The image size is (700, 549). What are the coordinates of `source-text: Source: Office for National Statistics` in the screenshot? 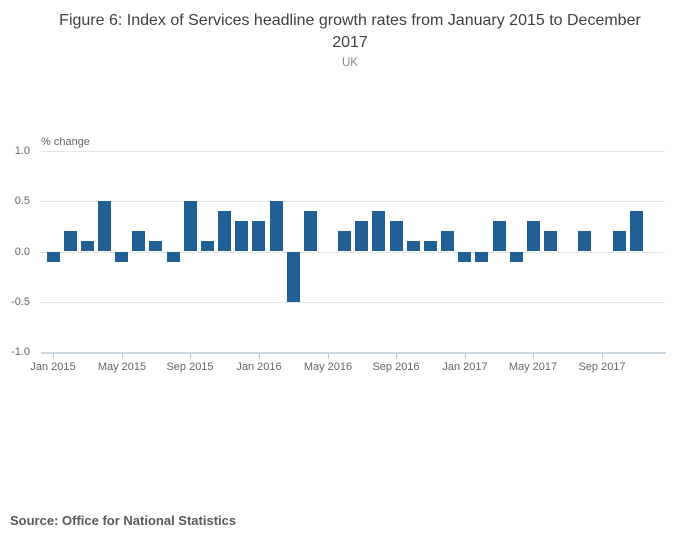 It's located at (123, 520).